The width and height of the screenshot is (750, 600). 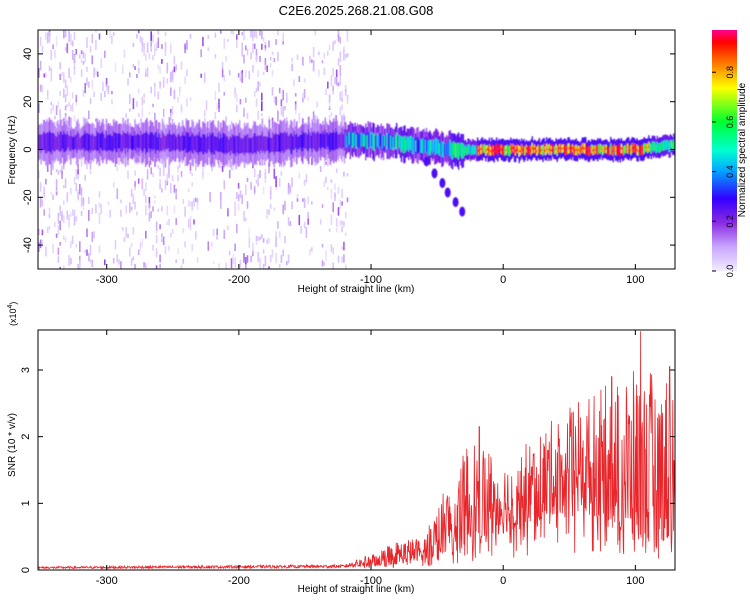 I want to click on colorbar-axis: 0.0 0.2 0.4 0.6 0.8, so click(x=723, y=171).